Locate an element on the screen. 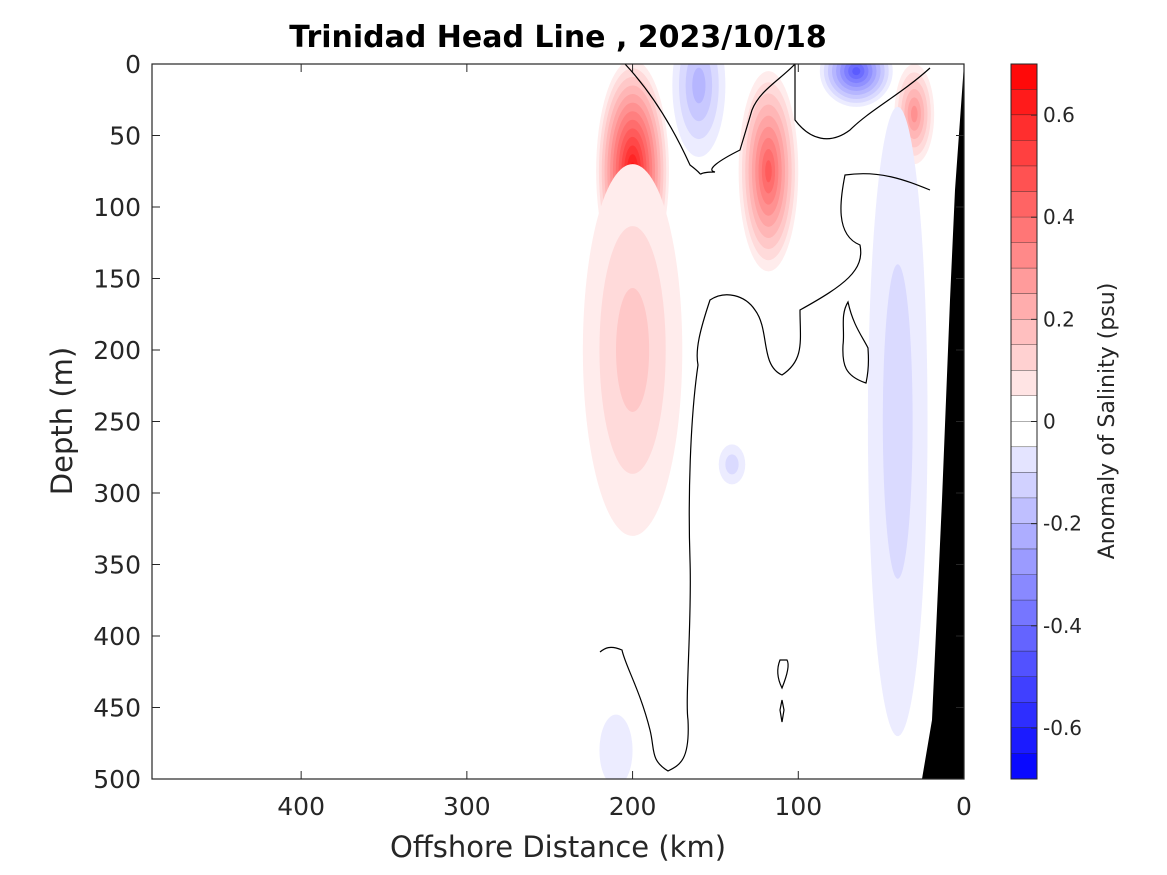  colorbar-ticks: 0.6 0.4 0.2 0 -0.2 -0.4 -0.6 is located at coordinates (1056, 421).